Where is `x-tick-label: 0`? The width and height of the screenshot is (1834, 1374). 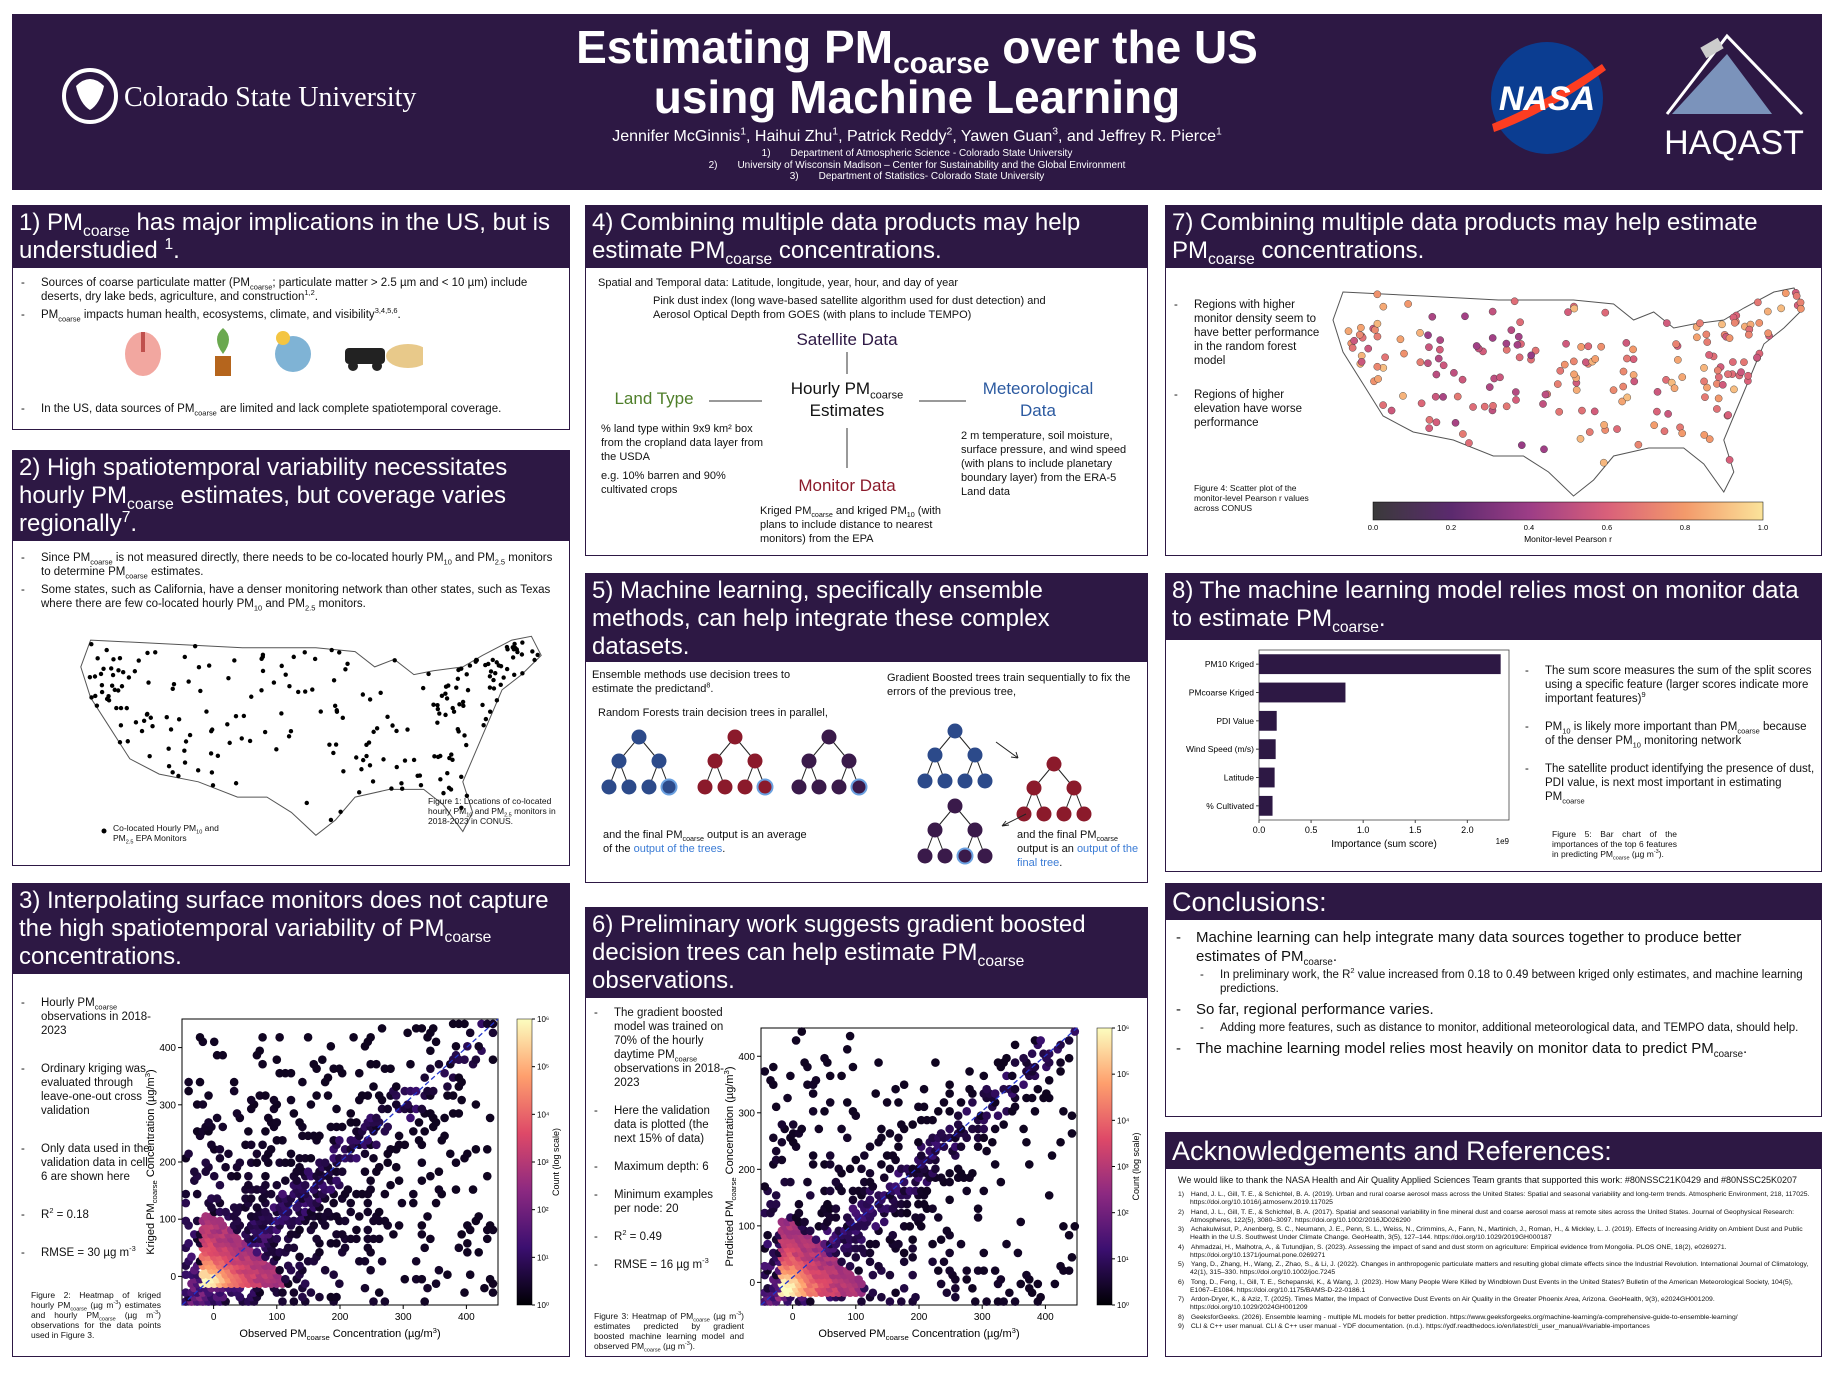
x-tick-label: 0 is located at coordinates (214, 1317).